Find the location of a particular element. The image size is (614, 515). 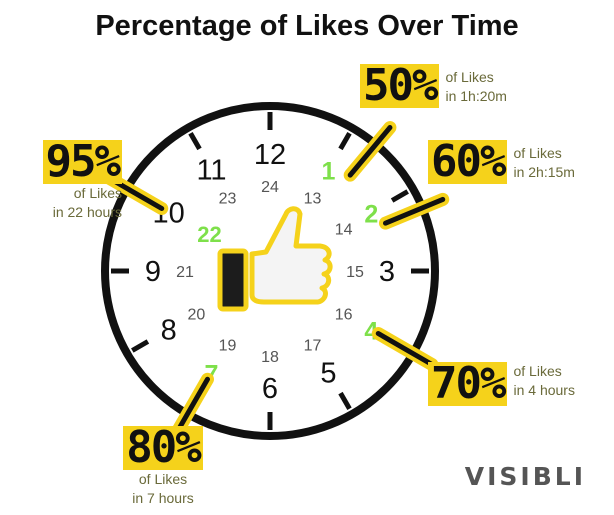

time-label: in 2h:15m is located at coordinates (544, 172).